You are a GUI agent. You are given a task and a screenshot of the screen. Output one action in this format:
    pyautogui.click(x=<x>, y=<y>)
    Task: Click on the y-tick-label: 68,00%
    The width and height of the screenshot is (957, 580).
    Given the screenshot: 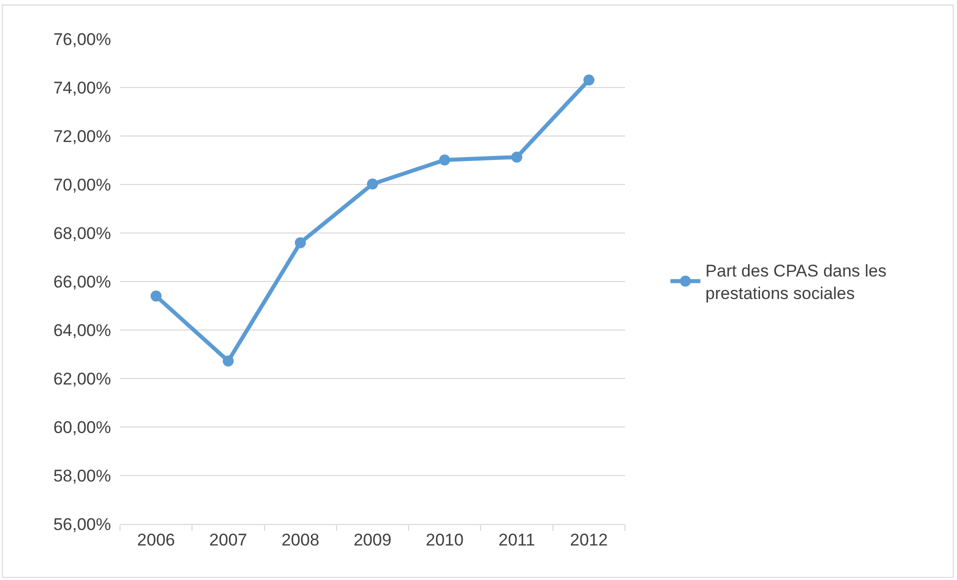 What is the action you would take?
    pyautogui.click(x=82, y=233)
    